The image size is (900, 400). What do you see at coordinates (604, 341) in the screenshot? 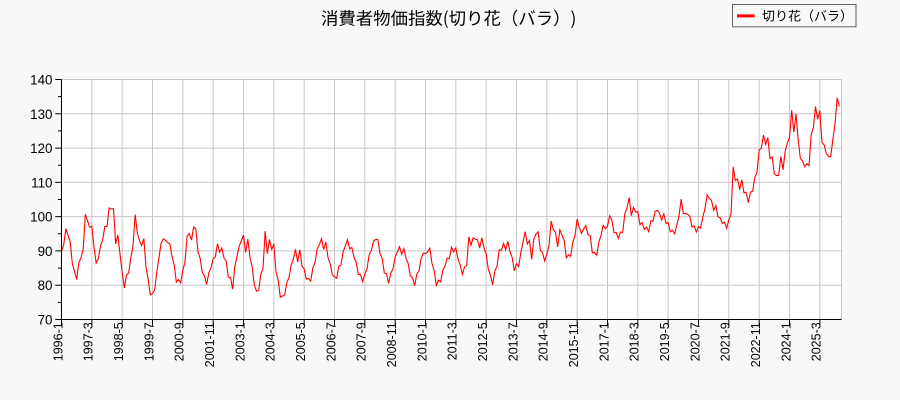
I see `svg-text: 2017-1` at bounding box center [604, 341].